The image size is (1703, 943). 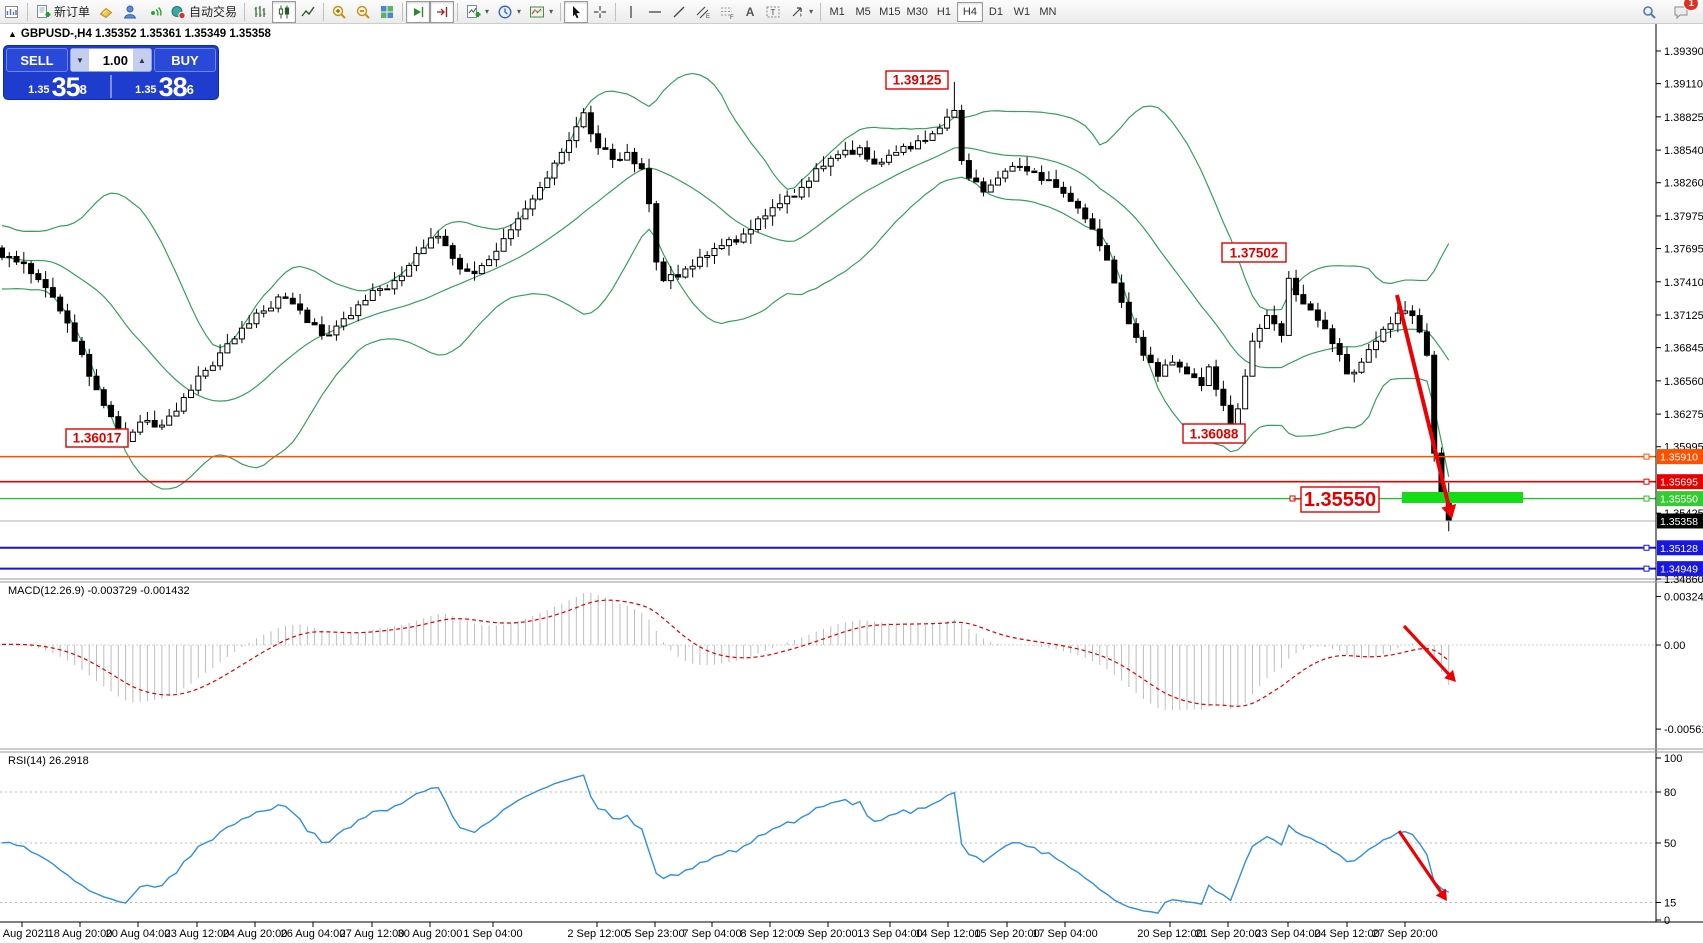 I want to click on candlestick-chart-button, so click(x=284, y=11).